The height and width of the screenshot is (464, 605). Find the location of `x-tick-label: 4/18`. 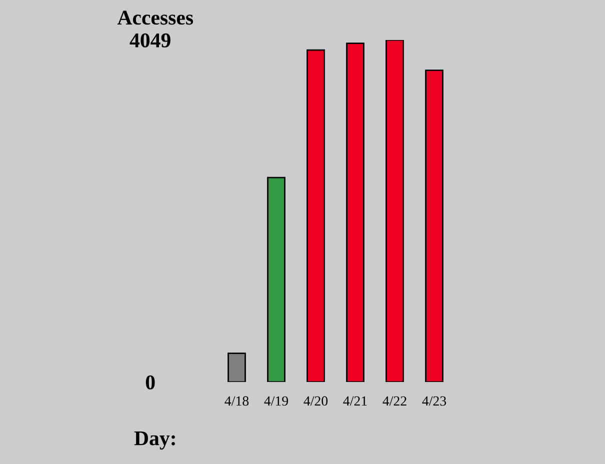

x-tick-label: 4/18 is located at coordinates (236, 401).